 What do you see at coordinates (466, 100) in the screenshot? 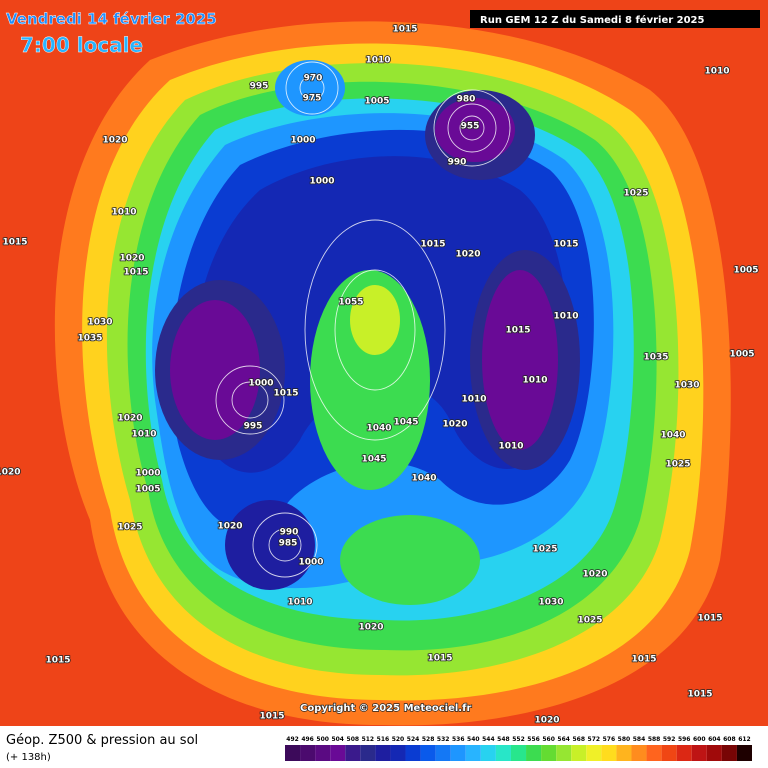
I see `isobar-label: 980` at bounding box center [466, 100].